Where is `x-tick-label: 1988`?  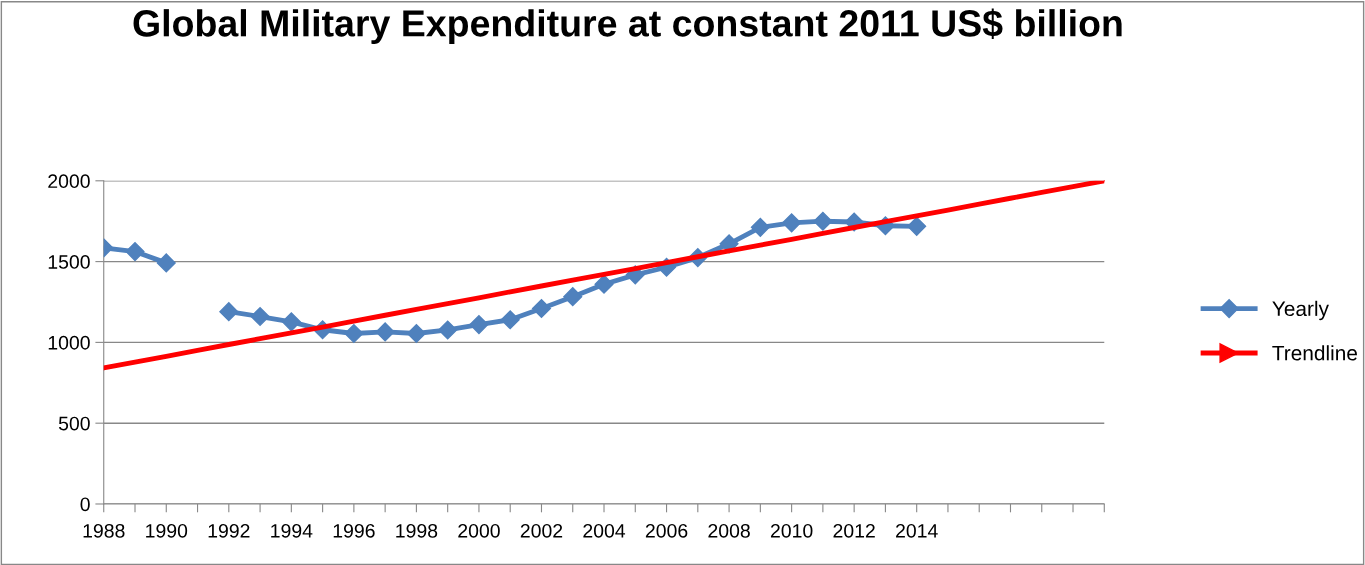 x-tick-label: 1988 is located at coordinates (104, 530).